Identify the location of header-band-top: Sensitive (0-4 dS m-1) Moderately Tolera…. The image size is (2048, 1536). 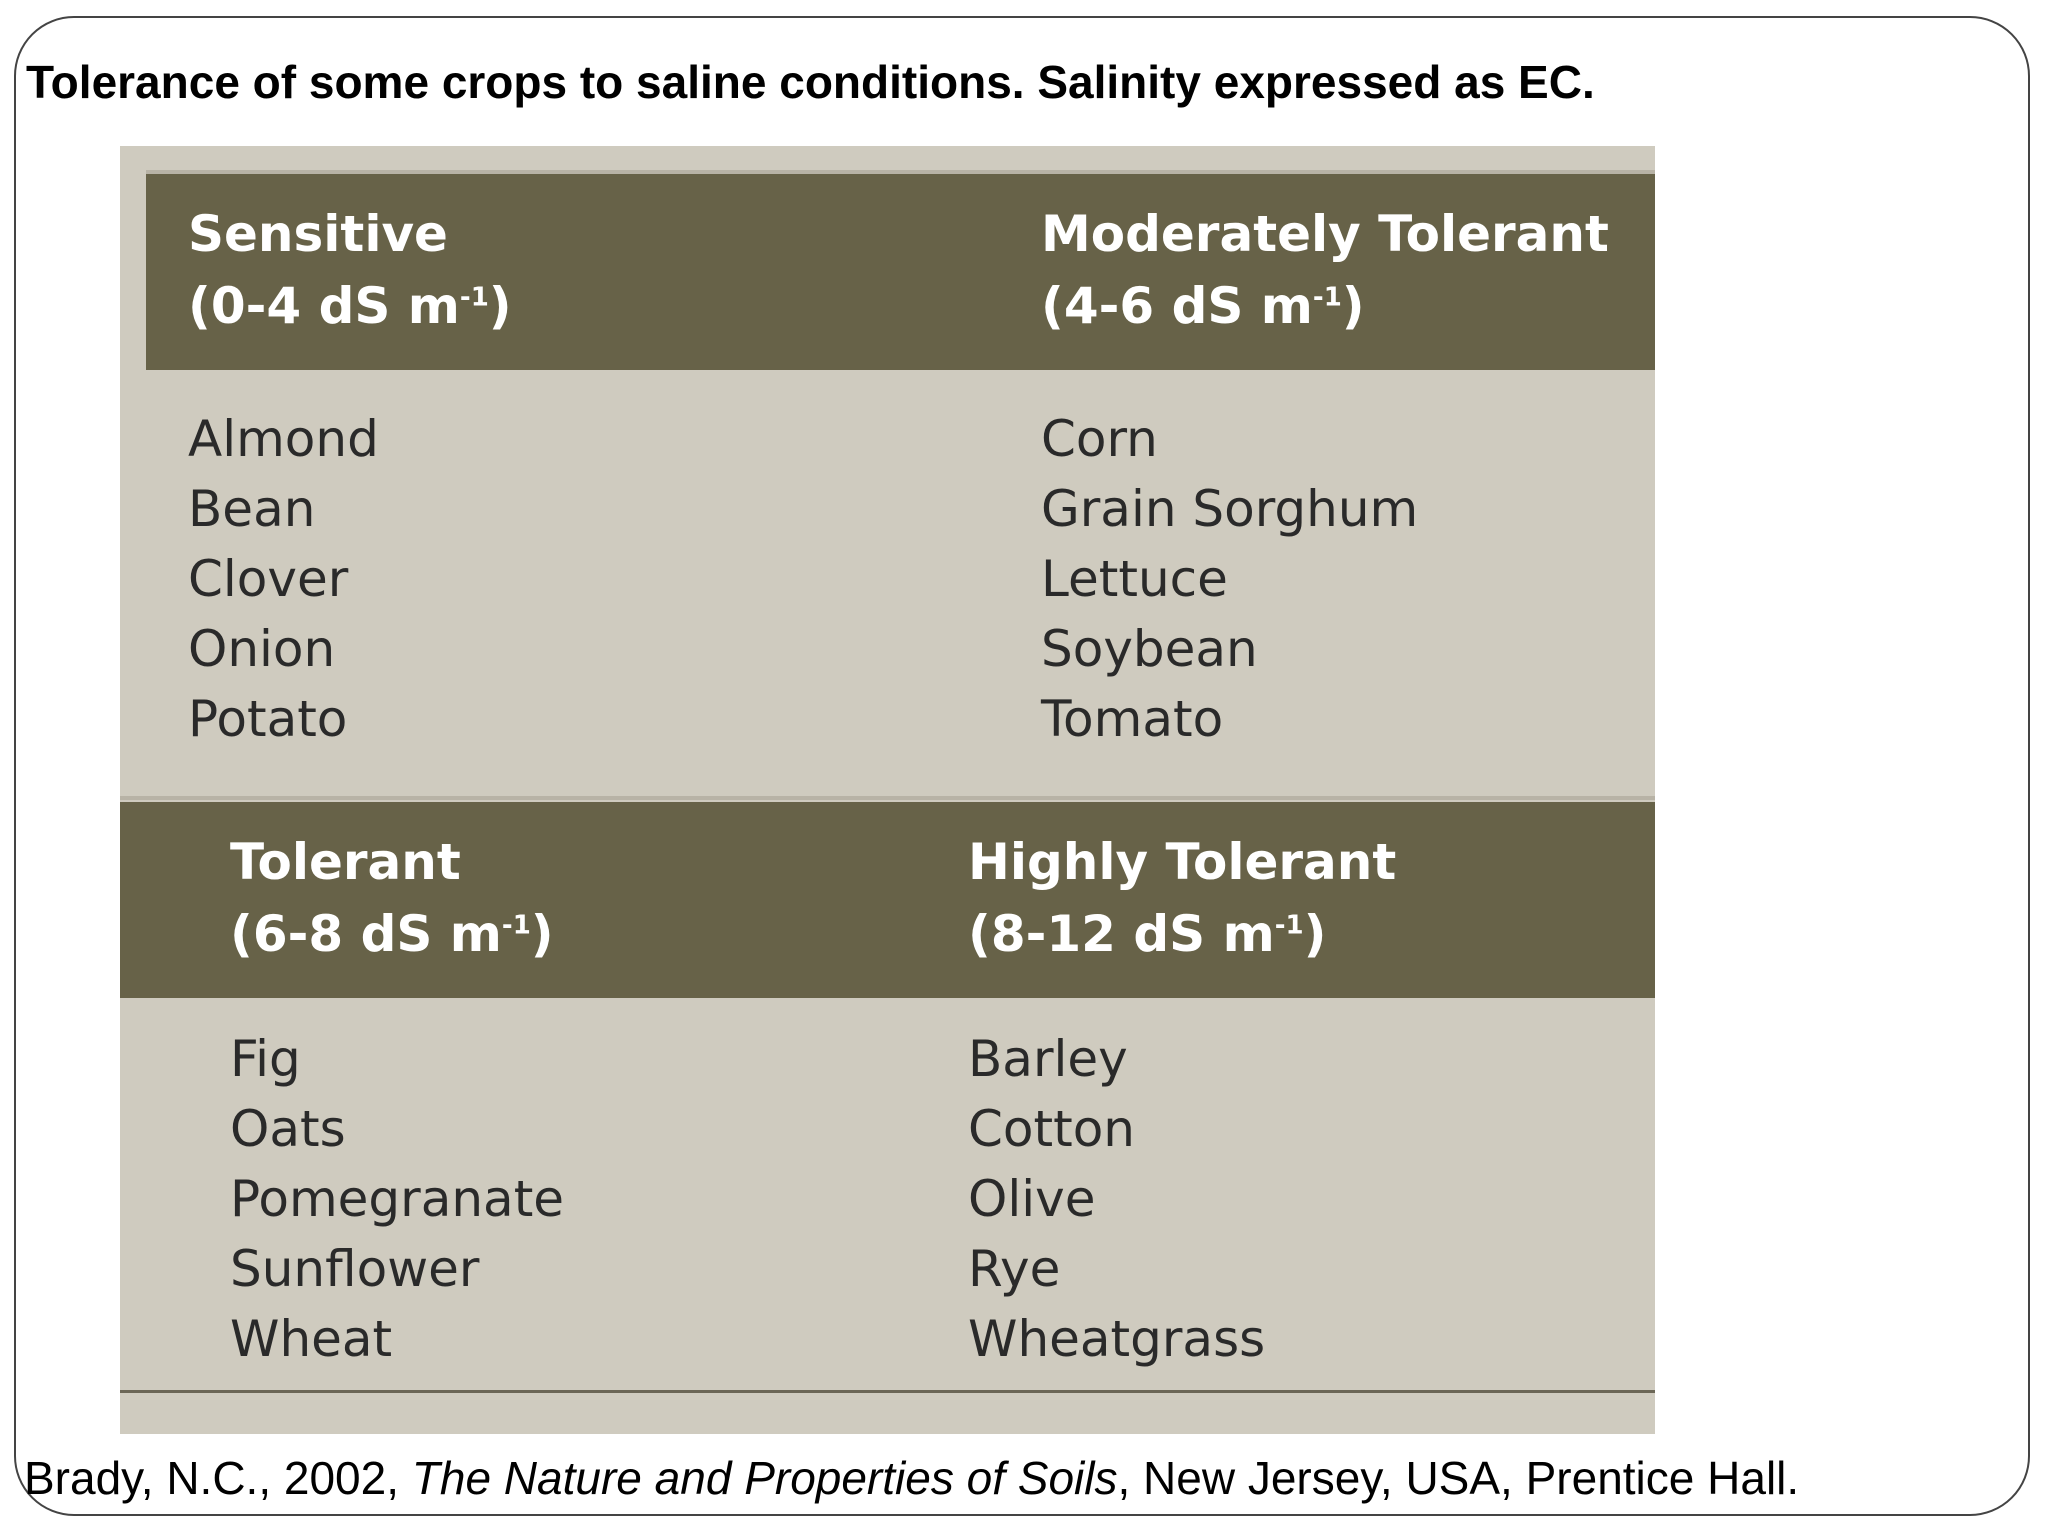
(900, 272).